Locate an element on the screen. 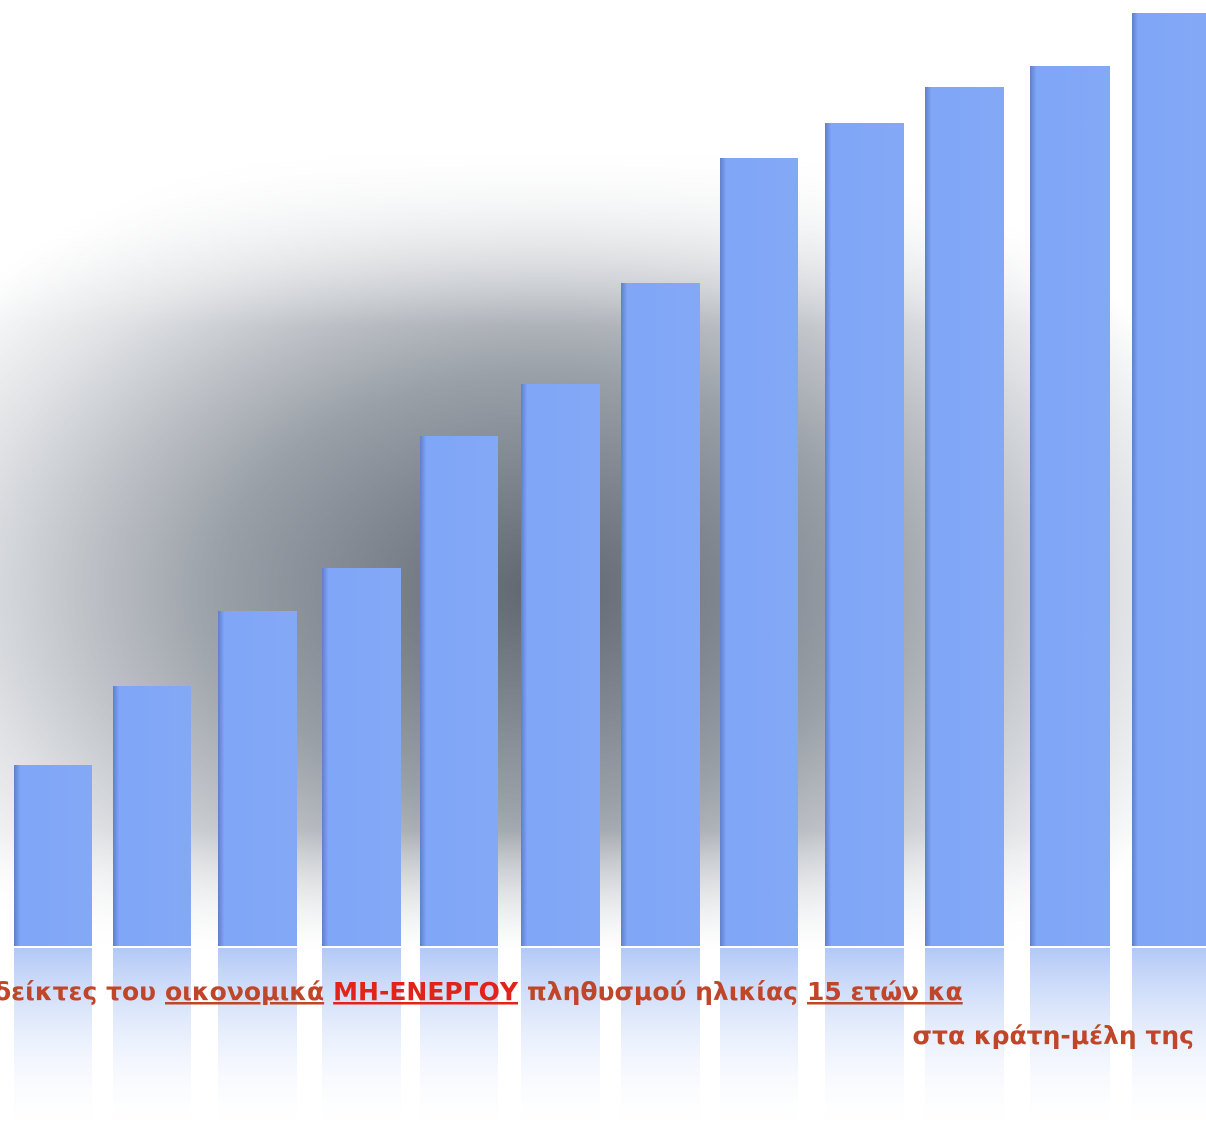 The height and width of the screenshot is (1128, 1206). caption-text: ΜΗ-ΕΝΕΡΓΟΥ is located at coordinates (426, 991).